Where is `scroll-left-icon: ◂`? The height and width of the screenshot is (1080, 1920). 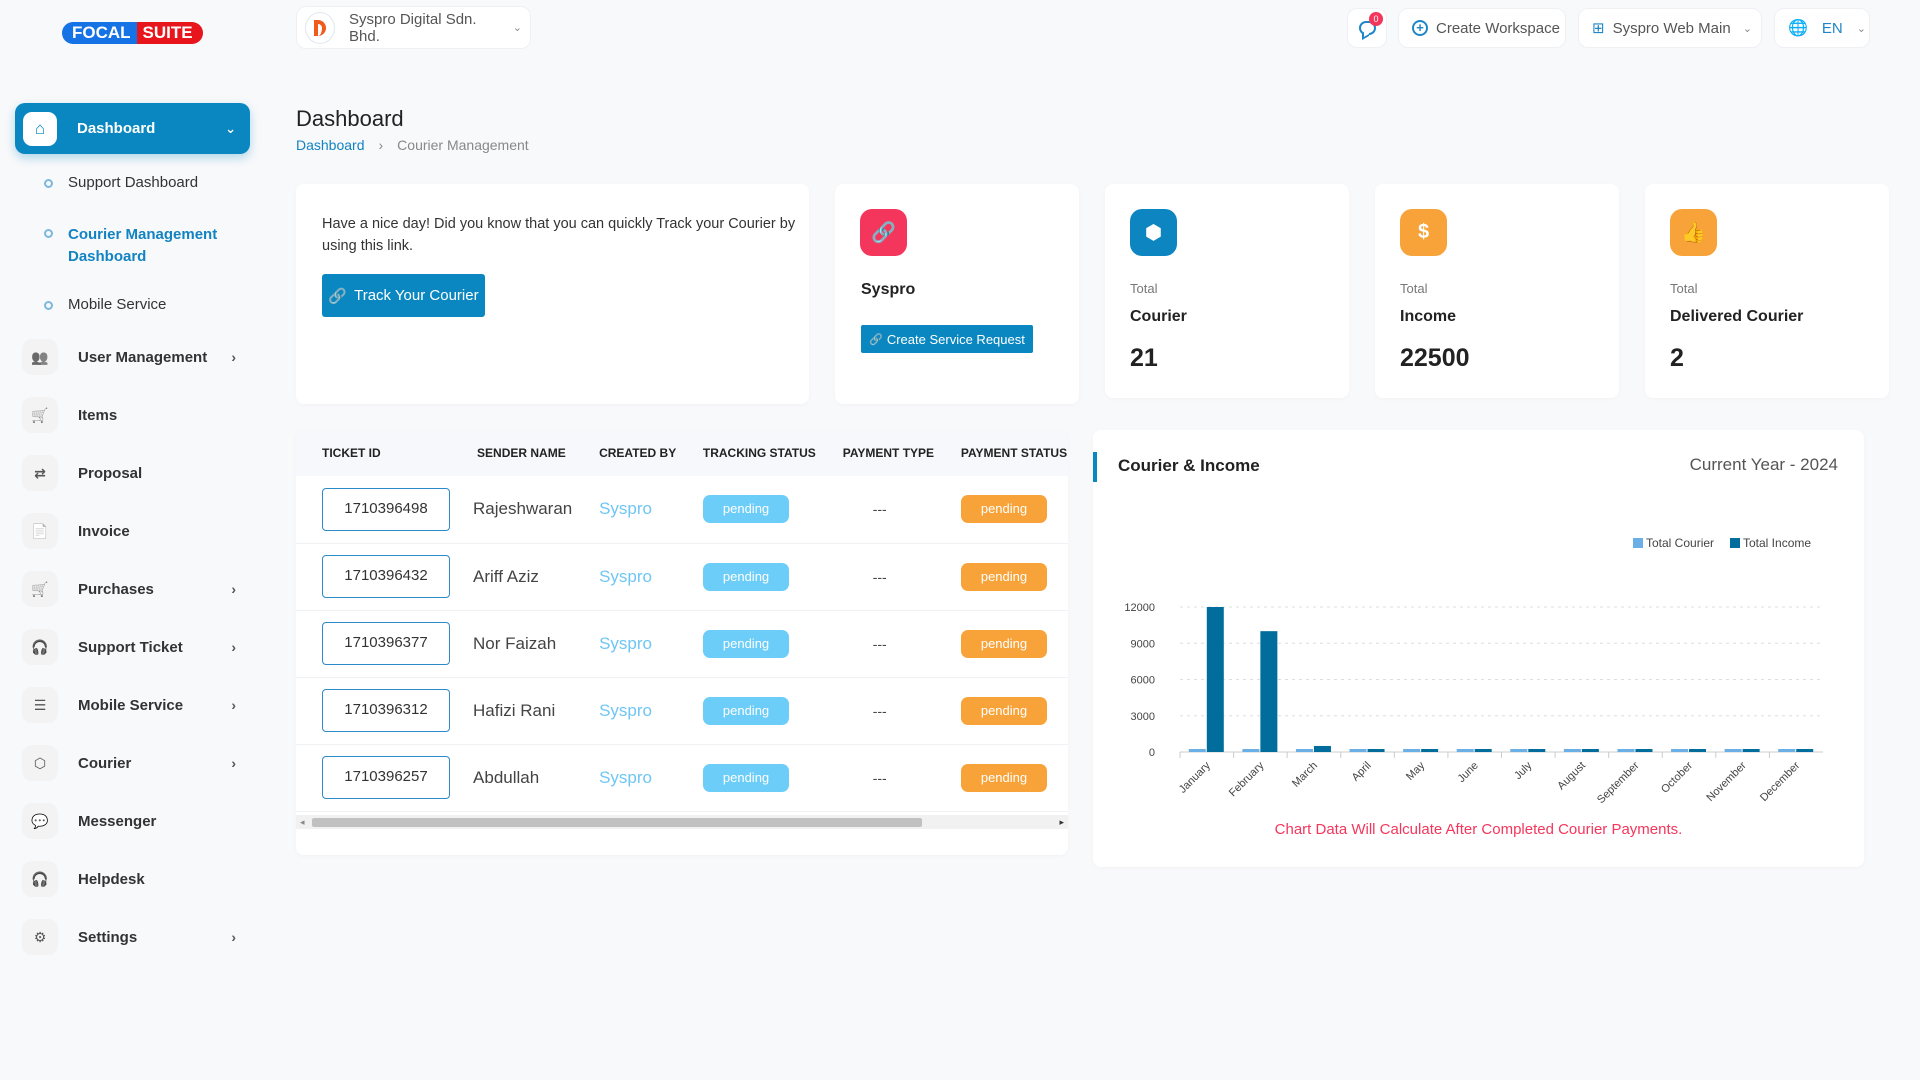 scroll-left-icon: ◂ is located at coordinates (302, 822).